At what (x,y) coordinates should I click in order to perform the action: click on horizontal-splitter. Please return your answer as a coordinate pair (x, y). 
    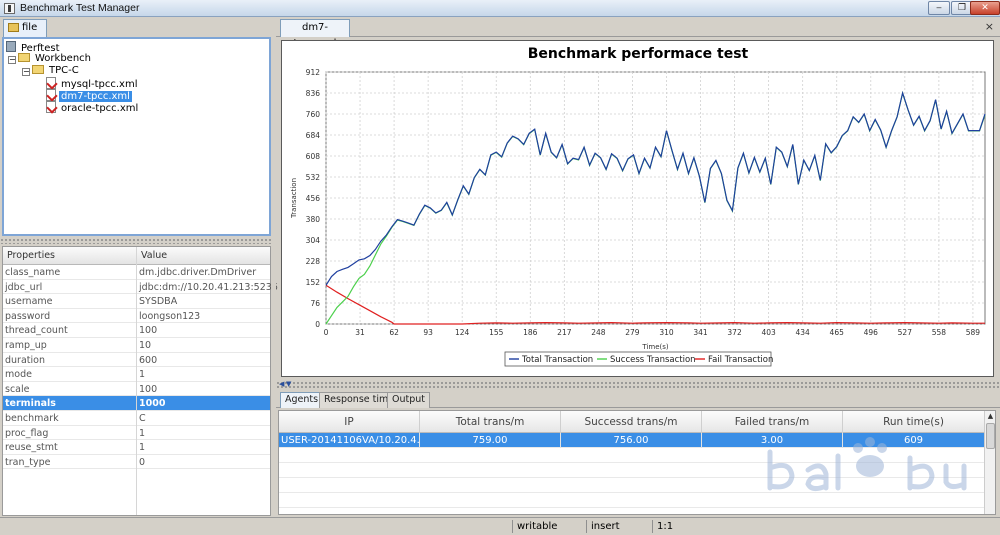
    Looking at the image, I should click on (136, 241).